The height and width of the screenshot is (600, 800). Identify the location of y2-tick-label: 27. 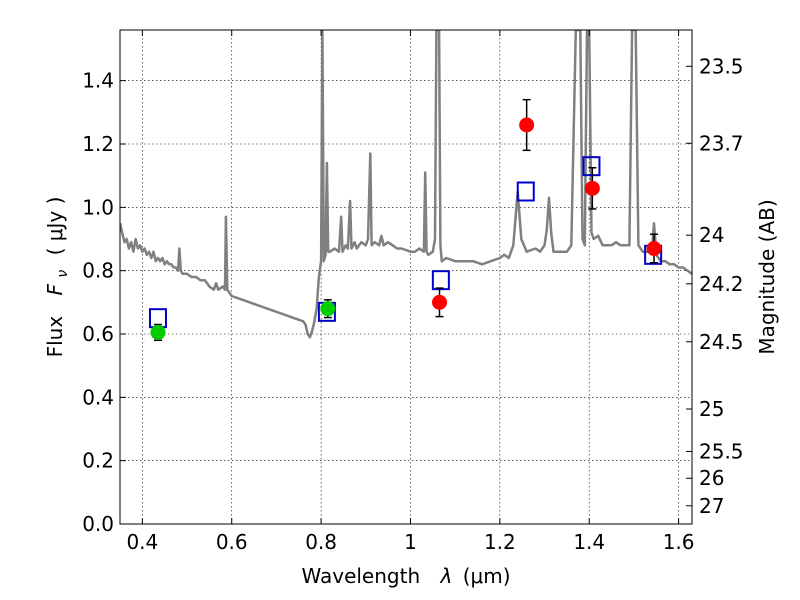
(711, 506).